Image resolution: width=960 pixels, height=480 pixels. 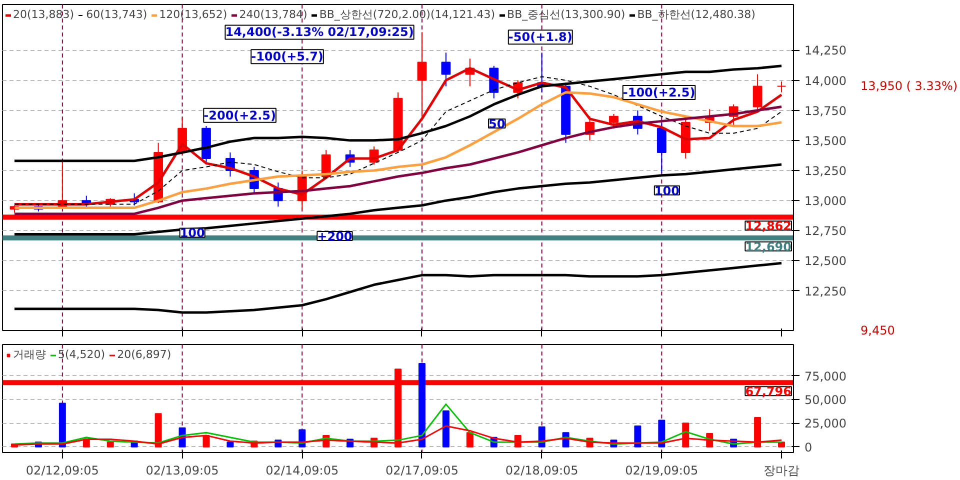 I want to click on x-tick-label: 02/14,09:05, so click(x=302, y=471).